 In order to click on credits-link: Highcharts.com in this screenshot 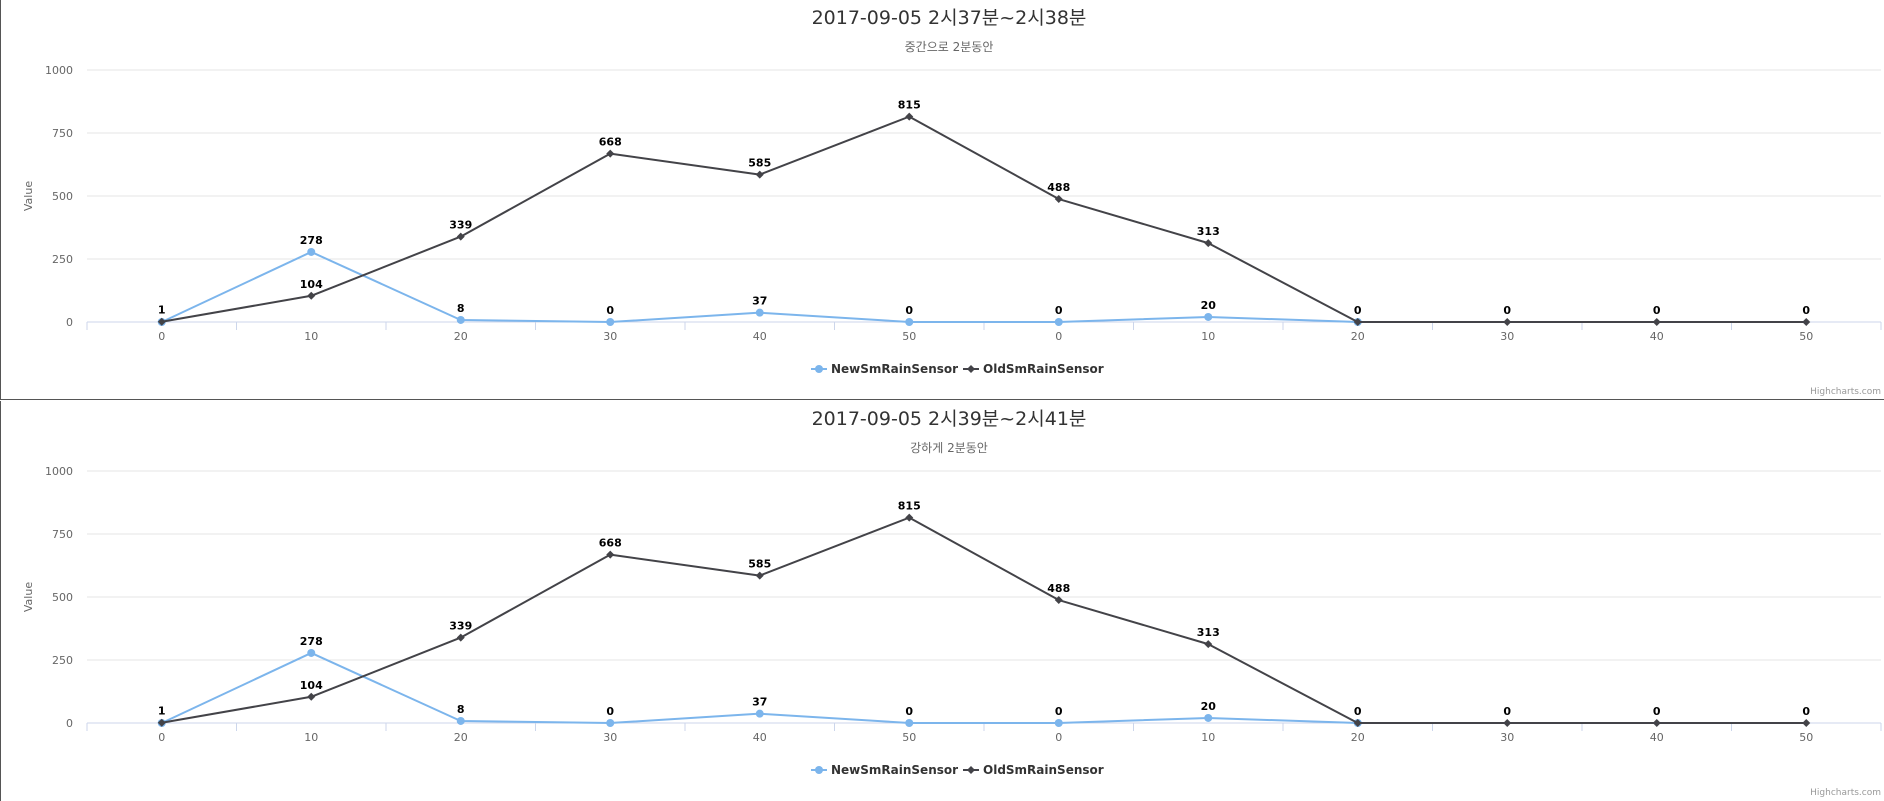, I will do `click(1845, 392)`.